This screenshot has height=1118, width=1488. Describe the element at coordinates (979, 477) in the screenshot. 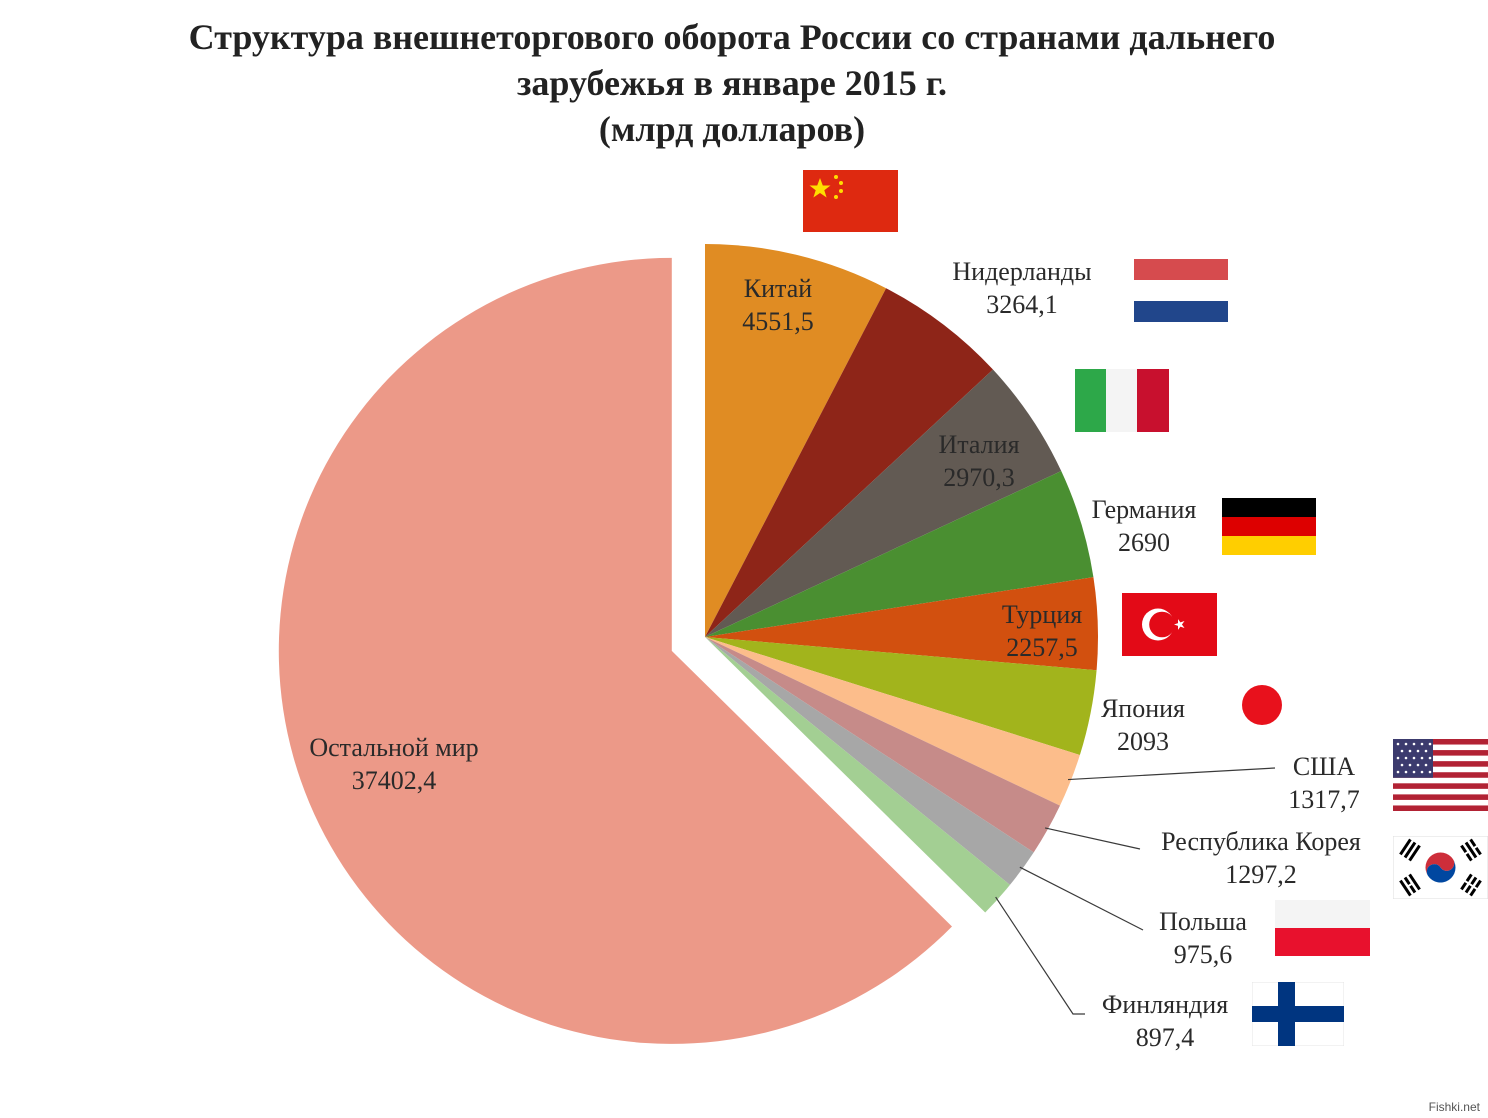

I see `label-italy-value: 2970,3` at that location.